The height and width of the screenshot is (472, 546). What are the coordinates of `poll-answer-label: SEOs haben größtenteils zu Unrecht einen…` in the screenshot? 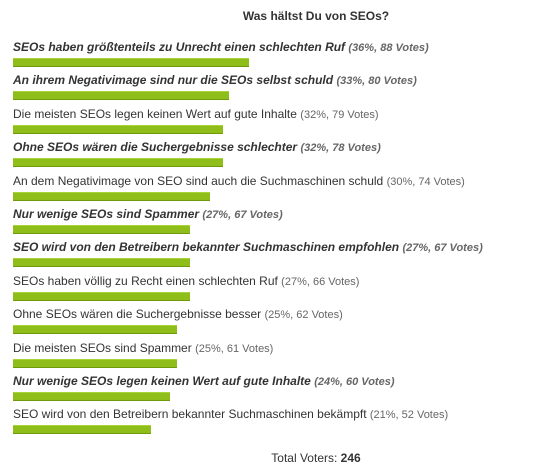 It's located at (179, 47).